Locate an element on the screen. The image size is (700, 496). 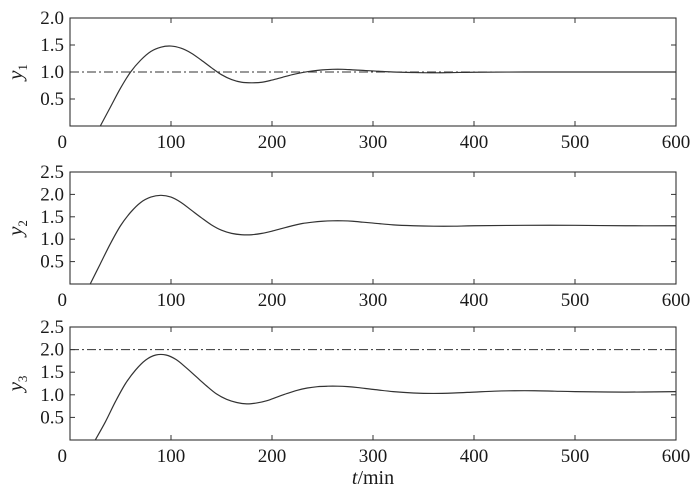
y-axis-label: y2 is located at coordinates (16, 229).